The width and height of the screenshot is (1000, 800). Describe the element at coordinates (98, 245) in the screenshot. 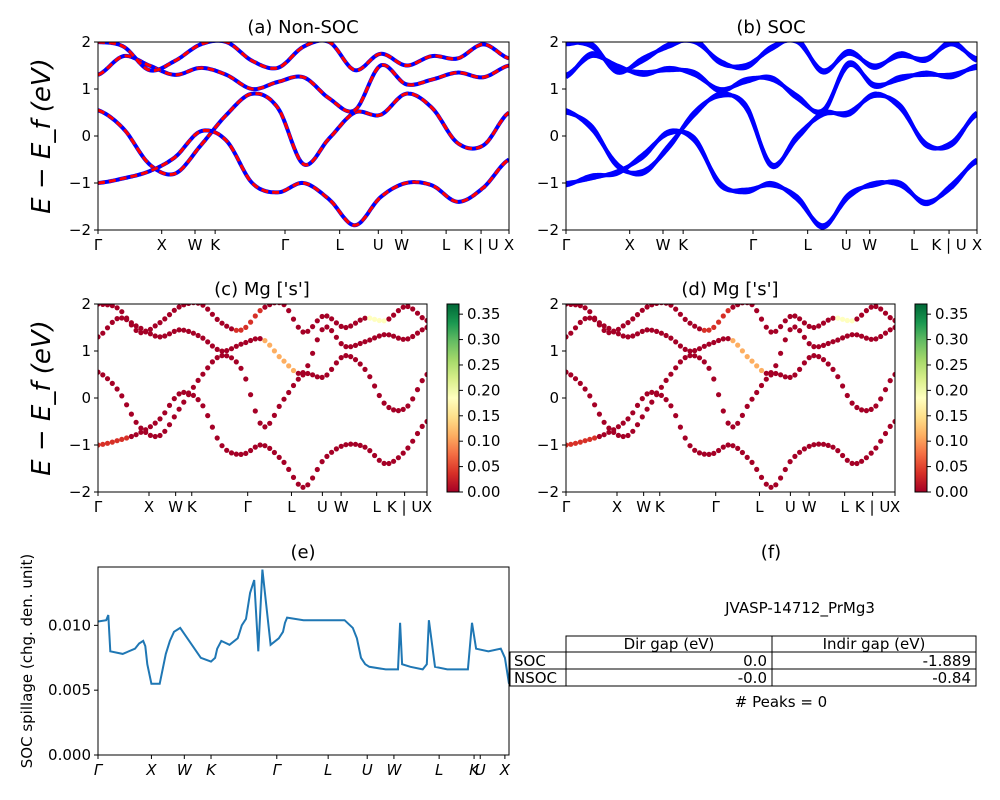

I see `x-tick-label: Γ` at that location.